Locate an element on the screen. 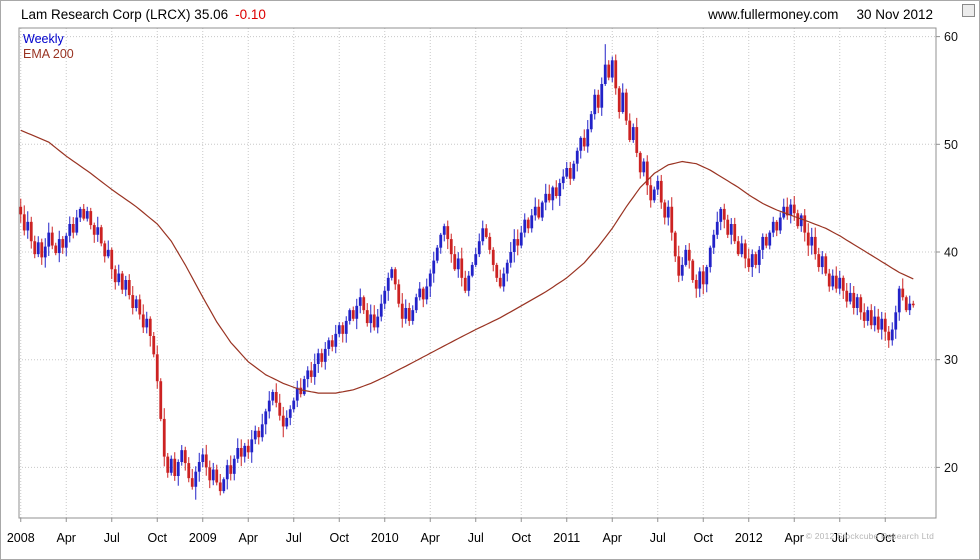  y-tick-label: 60 is located at coordinates (951, 37).